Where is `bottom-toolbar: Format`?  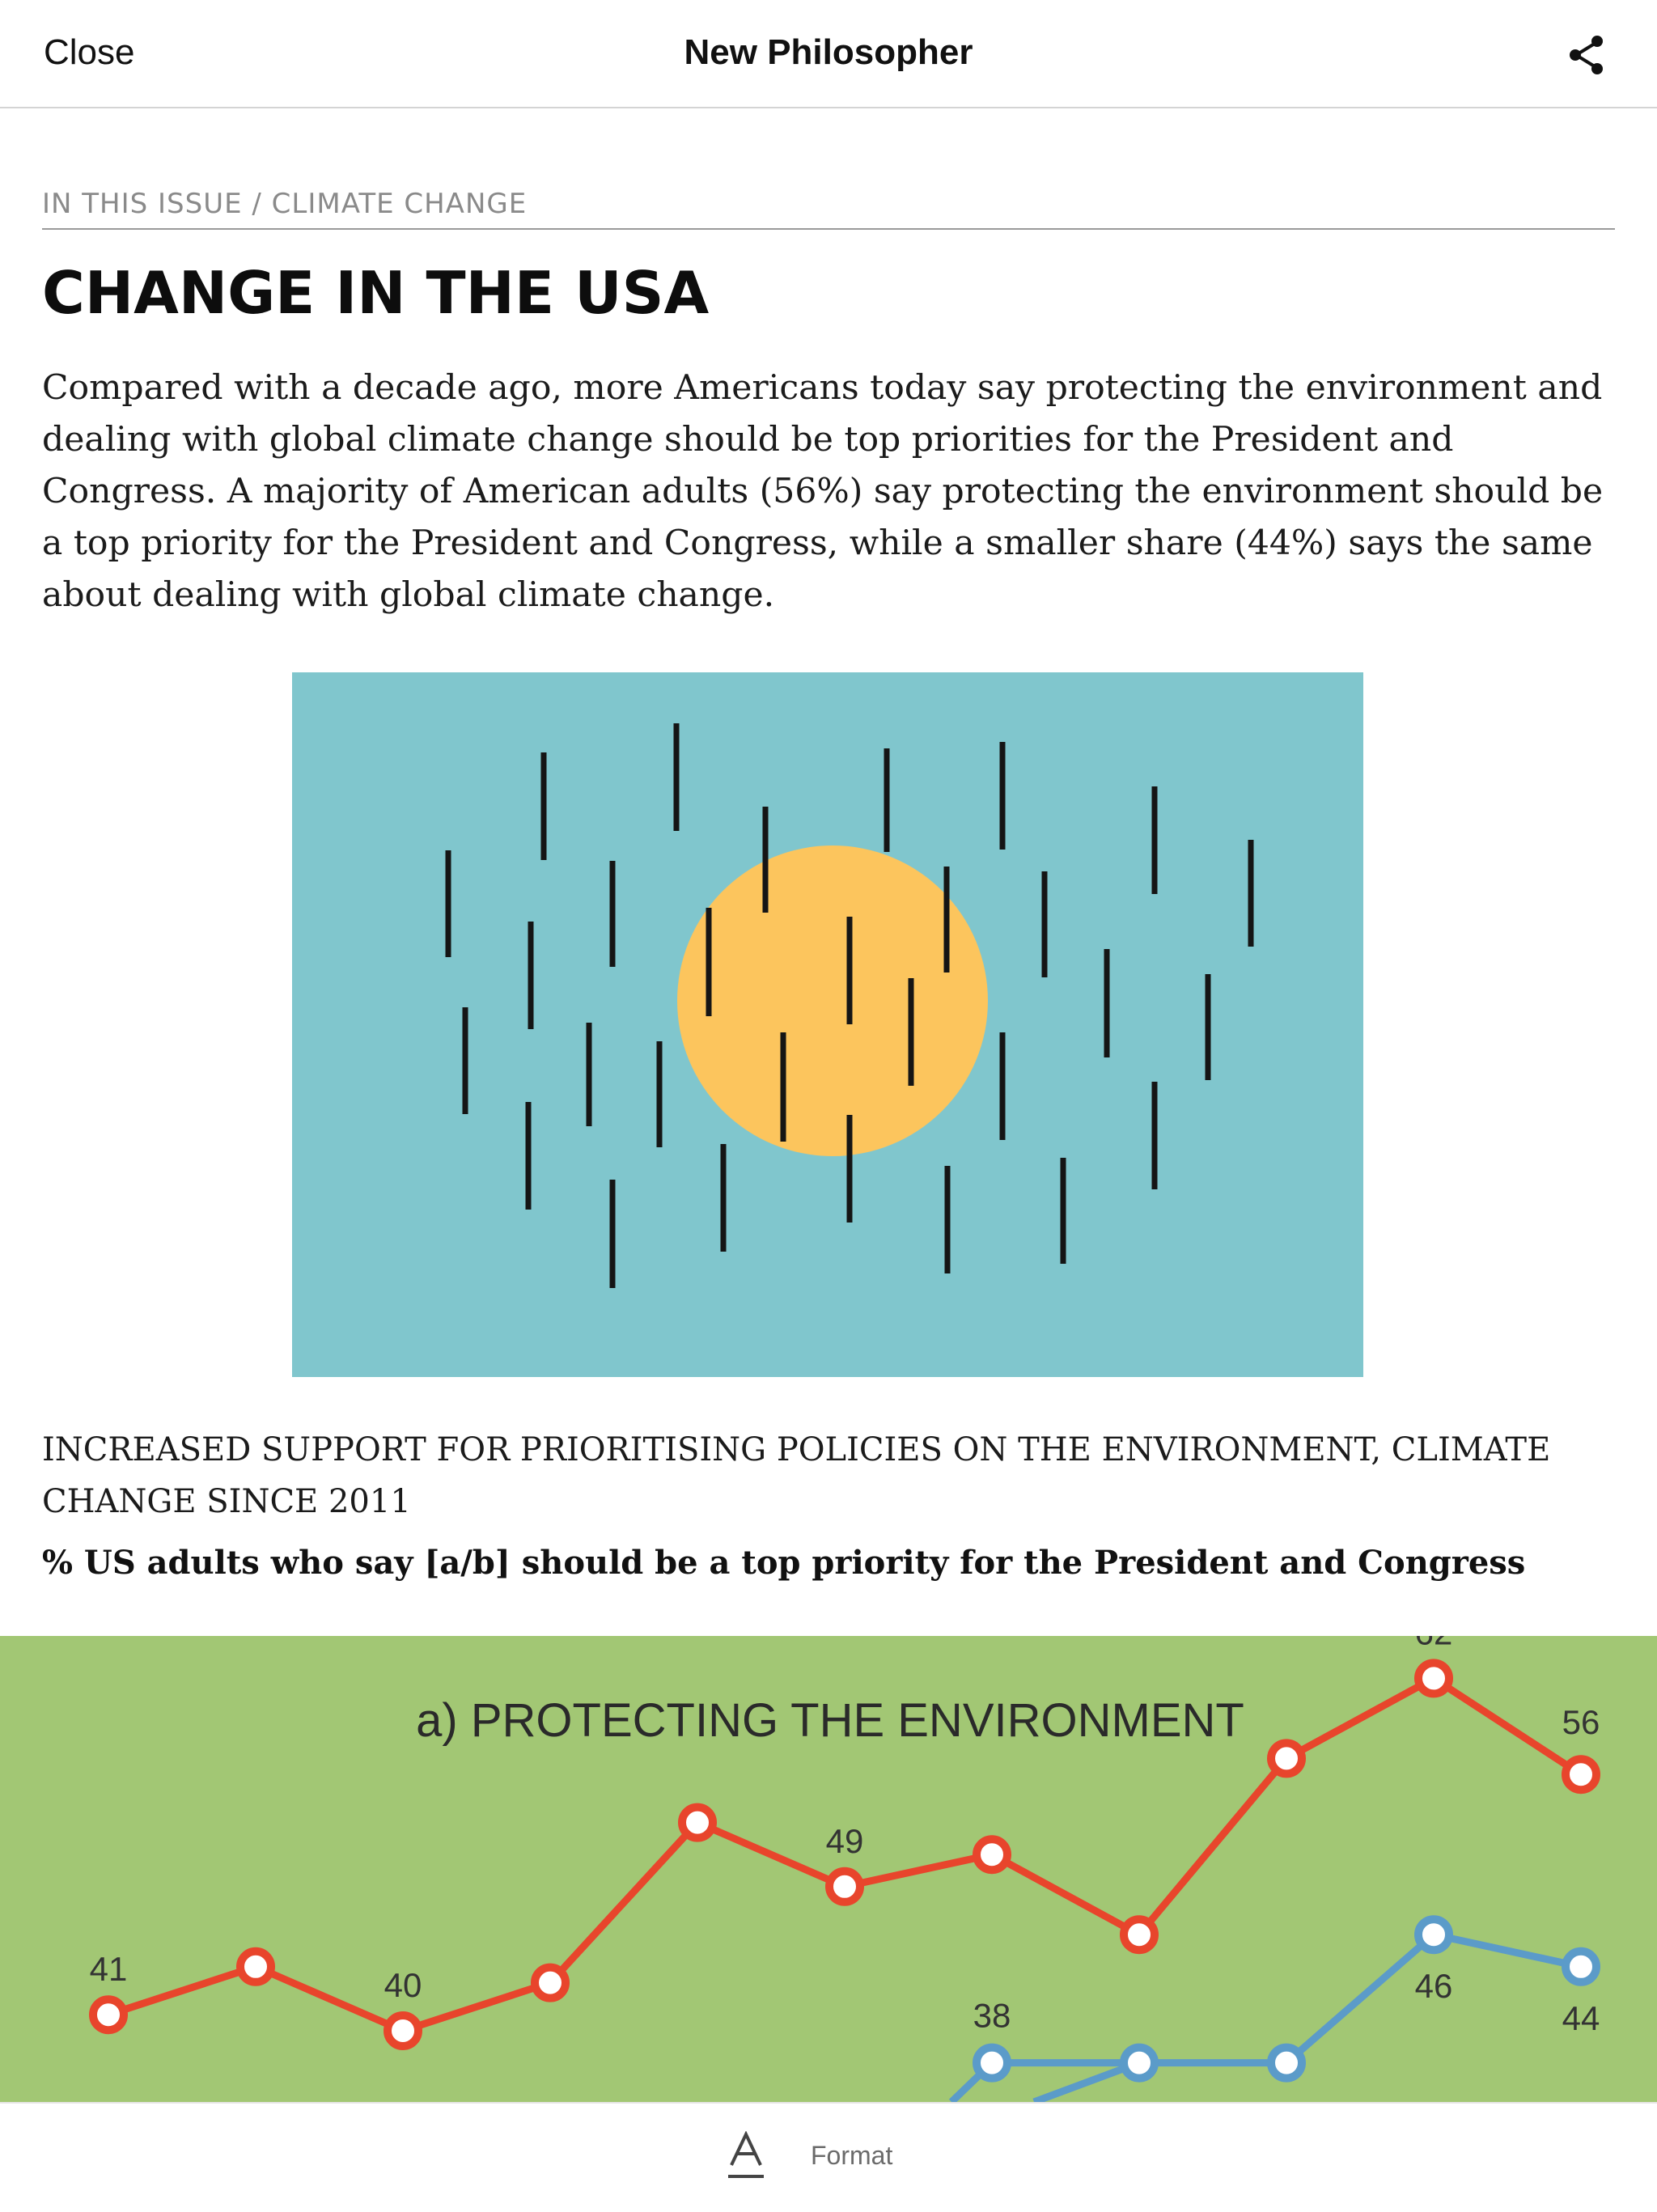
bottom-toolbar: Format is located at coordinates (828, 2157).